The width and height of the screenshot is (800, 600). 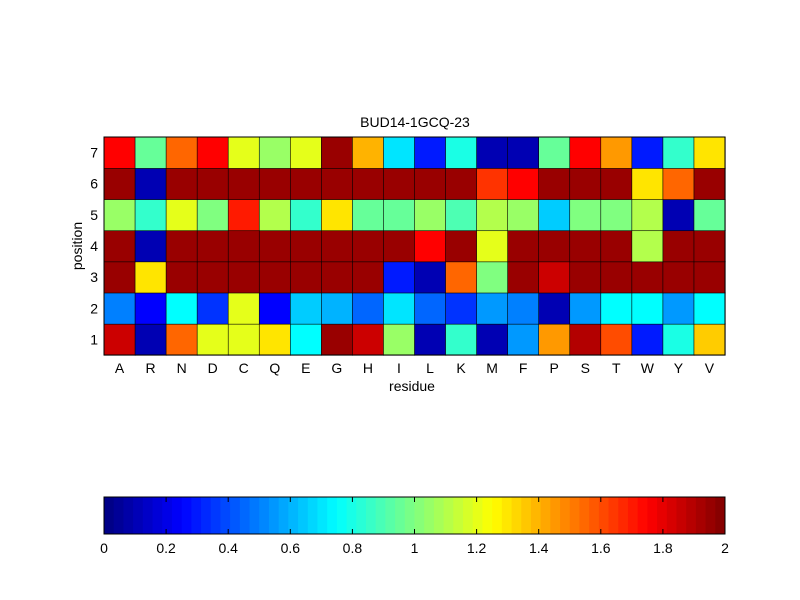 I want to click on x-tick-label: M, so click(x=492, y=368).